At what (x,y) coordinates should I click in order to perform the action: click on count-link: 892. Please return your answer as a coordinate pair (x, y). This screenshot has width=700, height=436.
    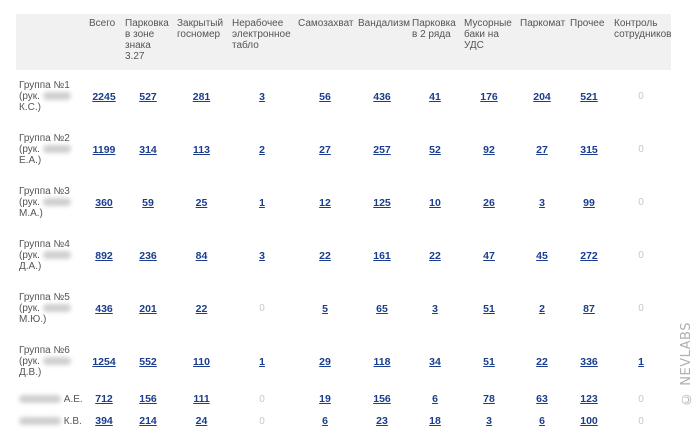
    Looking at the image, I should click on (104, 255).